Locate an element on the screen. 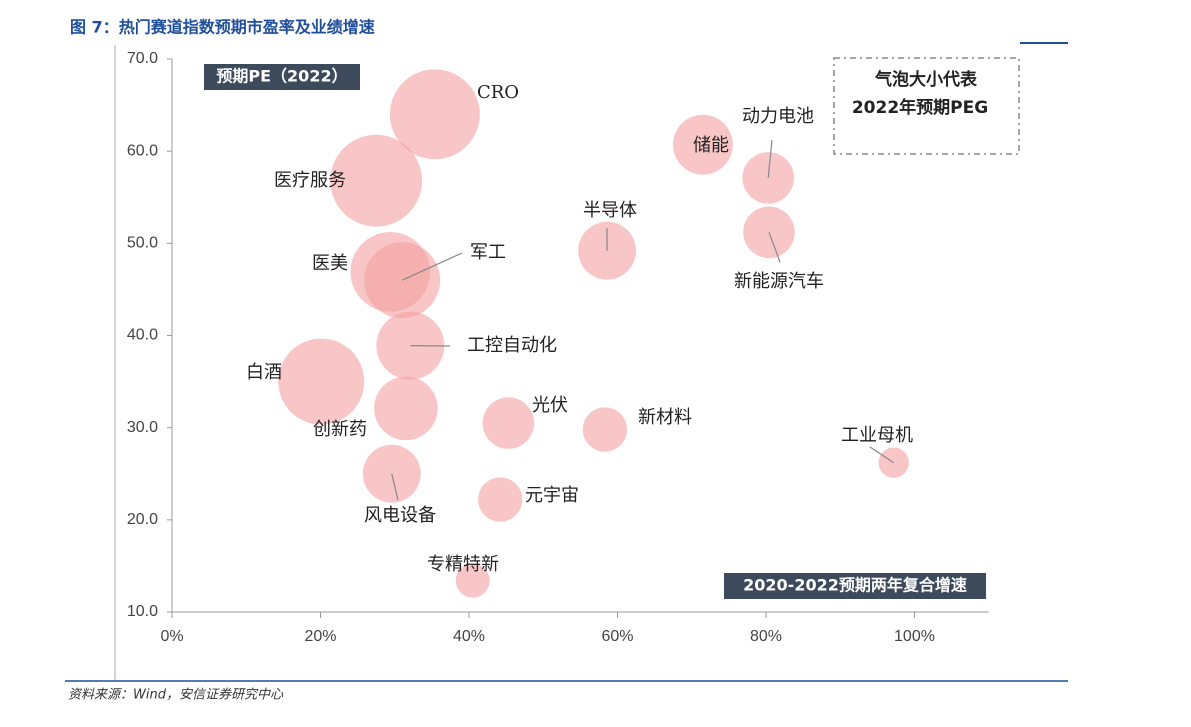  x-tick-label: 80% is located at coordinates (766, 636).